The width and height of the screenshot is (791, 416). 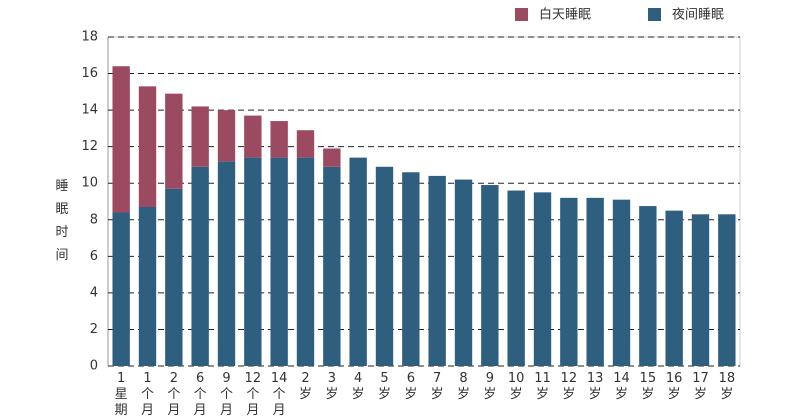 I want to click on y-tick-label: 14, so click(x=89, y=110).